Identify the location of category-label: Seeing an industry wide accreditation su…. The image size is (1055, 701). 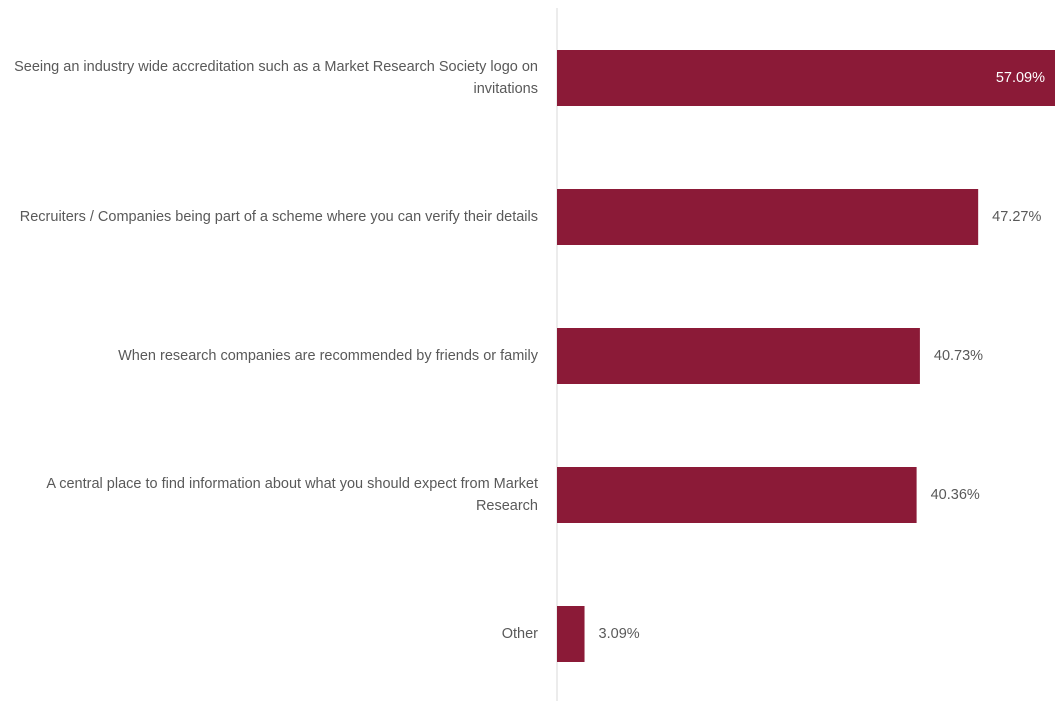
(276, 78).